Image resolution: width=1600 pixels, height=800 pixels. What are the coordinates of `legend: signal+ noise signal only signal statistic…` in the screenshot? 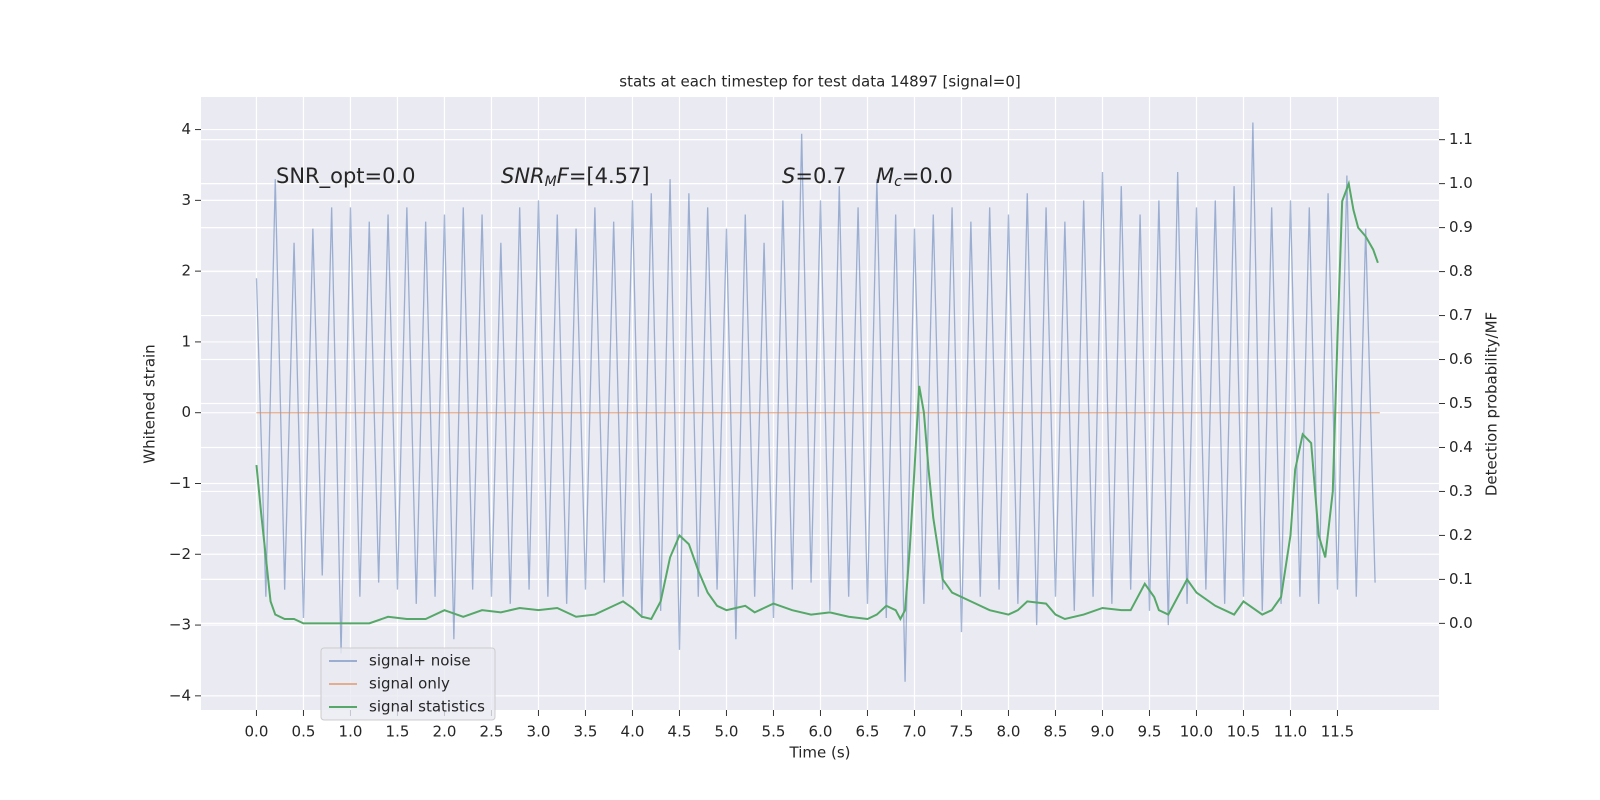 It's located at (408, 684).